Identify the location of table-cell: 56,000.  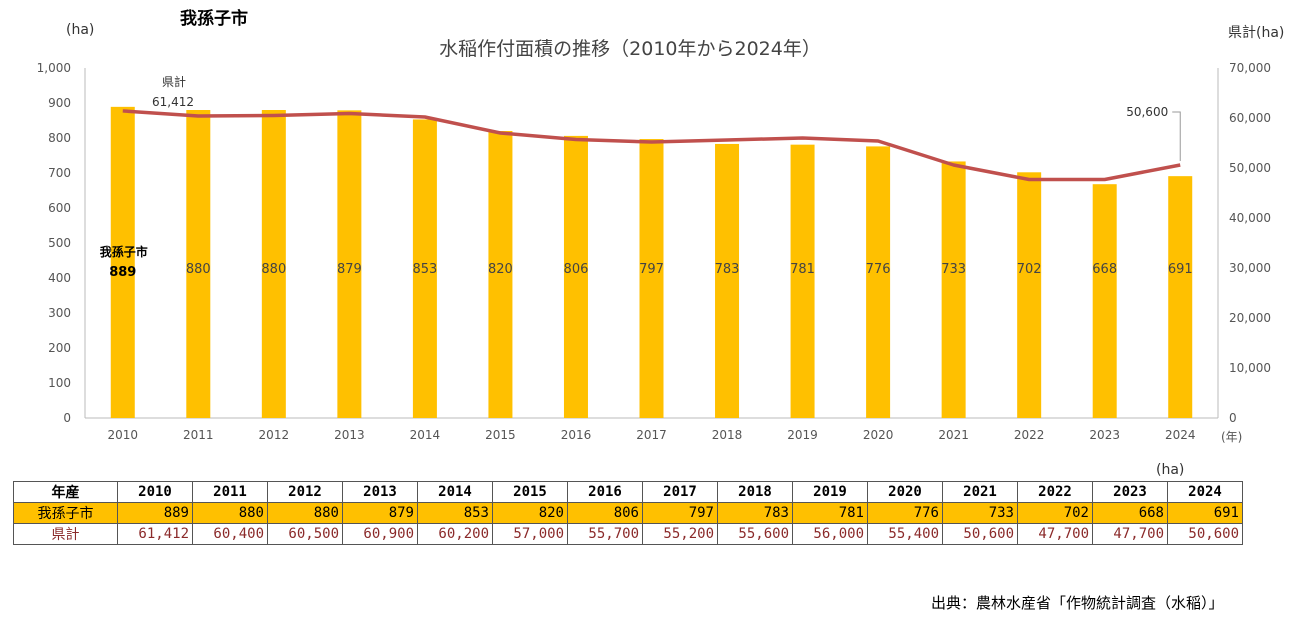
(830, 534).